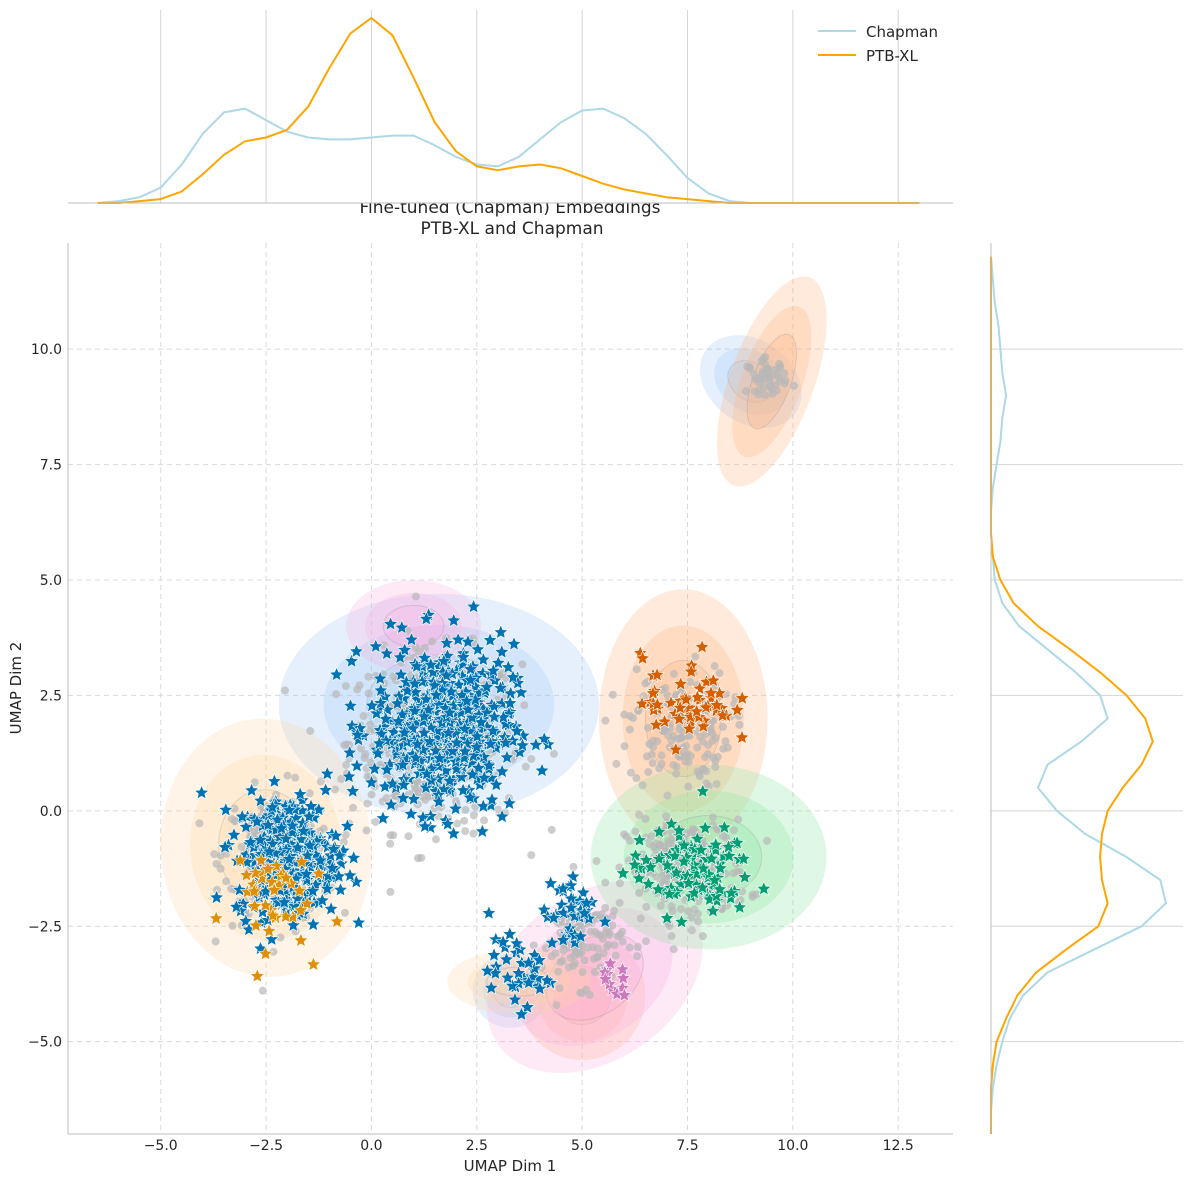  I want to click on legend-label-chapman: Chapman, so click(902, 32).